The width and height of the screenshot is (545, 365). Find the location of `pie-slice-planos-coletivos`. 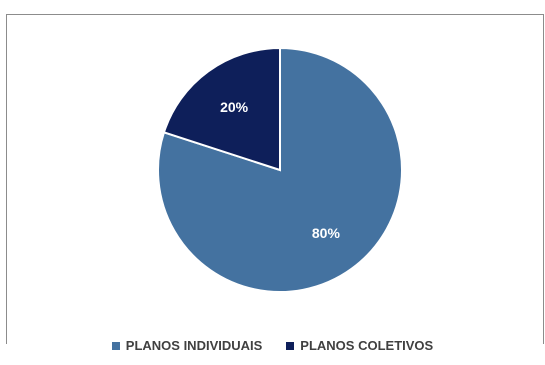

pie-slice-planos-coletivos is located at coordinates (221, 109).